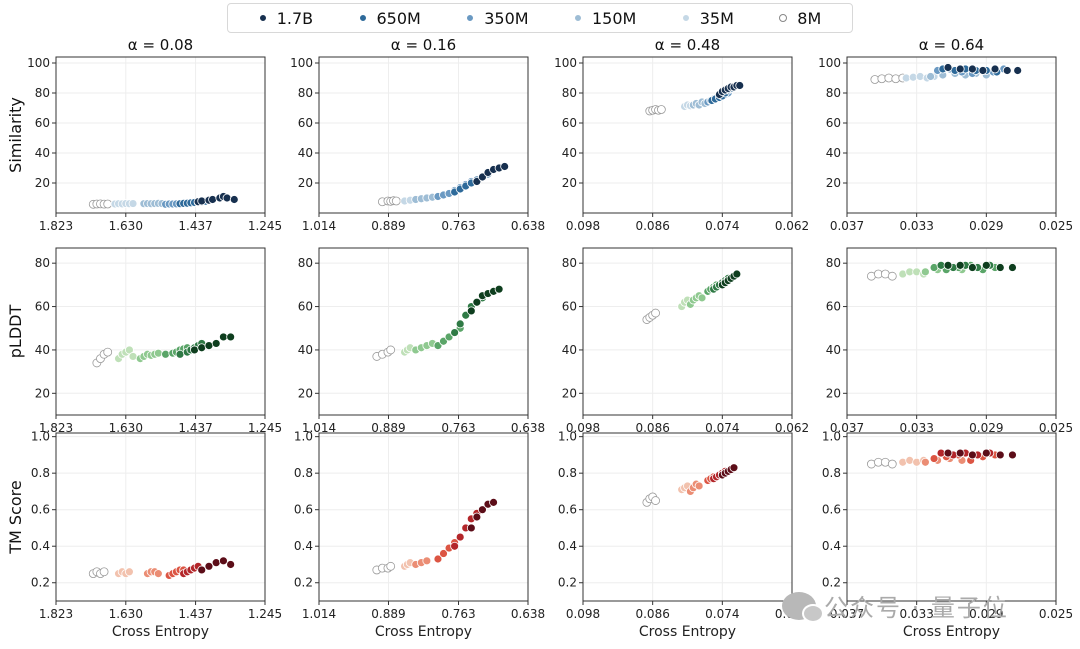 This screenshot has width=1080, height=649. Describe the element at coordinates (833, 93) in the screenshot. I see `y-tick-label: 80` at that location.